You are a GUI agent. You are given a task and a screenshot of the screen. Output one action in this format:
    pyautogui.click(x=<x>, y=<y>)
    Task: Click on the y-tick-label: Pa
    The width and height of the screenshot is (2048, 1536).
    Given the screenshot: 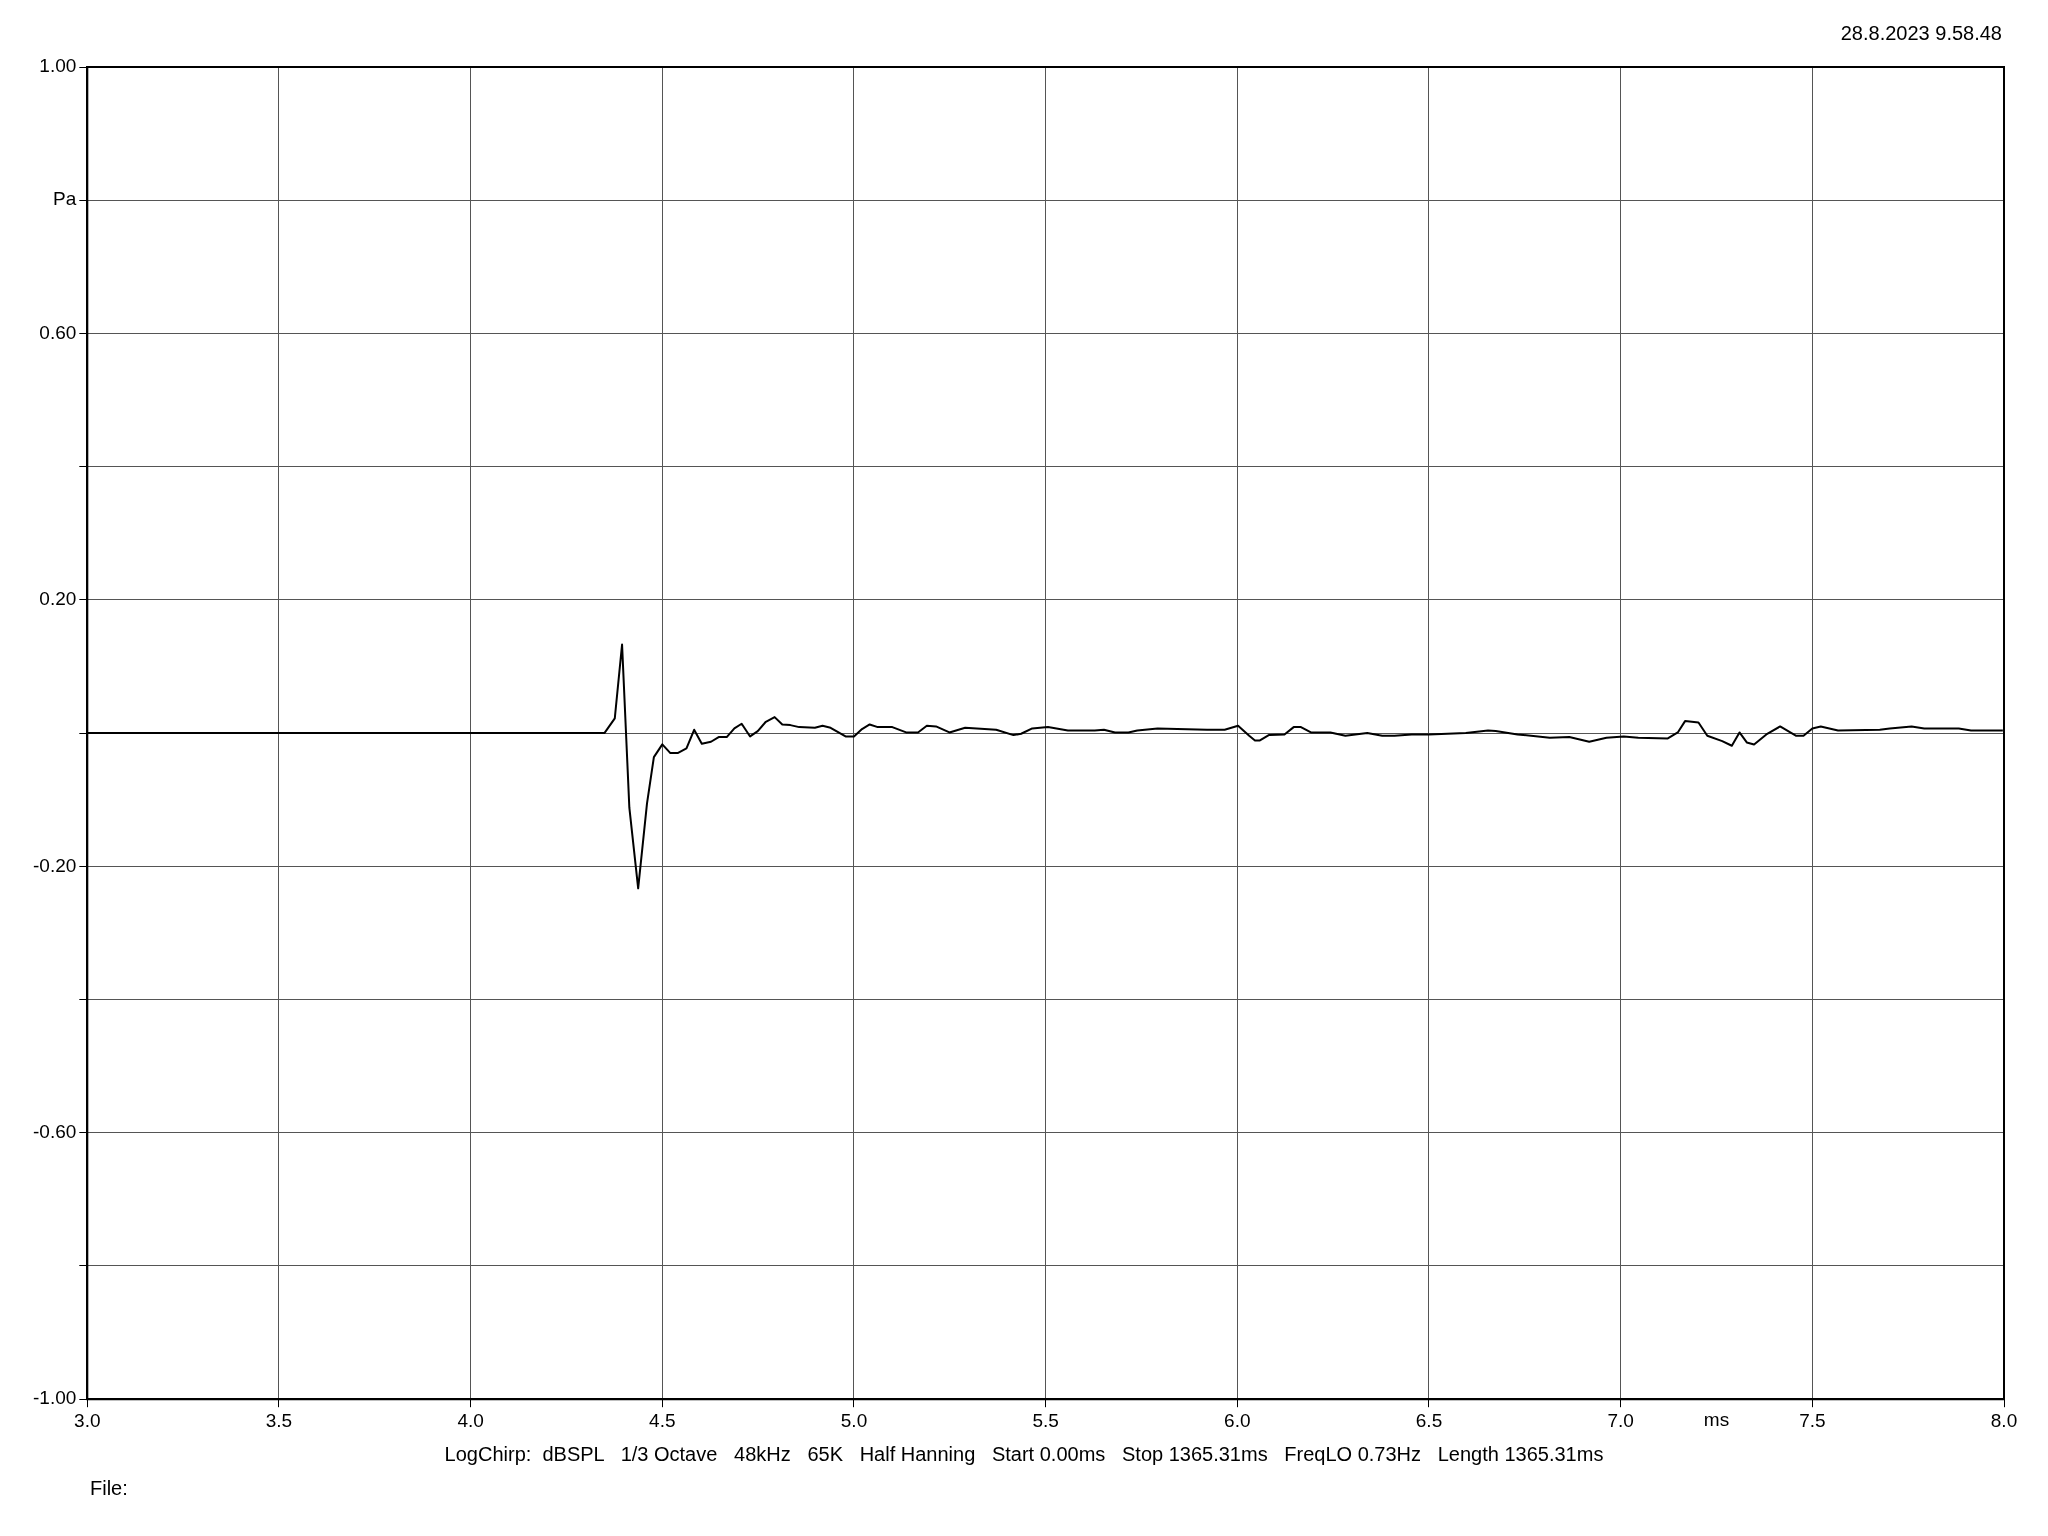 What is the action you would take?
    pyautogui.click(x=65, y=199)
    